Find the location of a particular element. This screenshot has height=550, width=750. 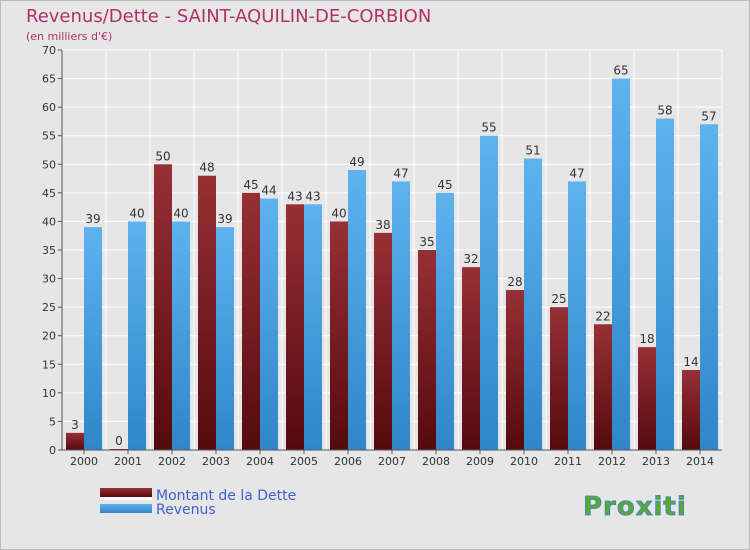

data-label-revenus: 55 is located at coordinates (488, 128).